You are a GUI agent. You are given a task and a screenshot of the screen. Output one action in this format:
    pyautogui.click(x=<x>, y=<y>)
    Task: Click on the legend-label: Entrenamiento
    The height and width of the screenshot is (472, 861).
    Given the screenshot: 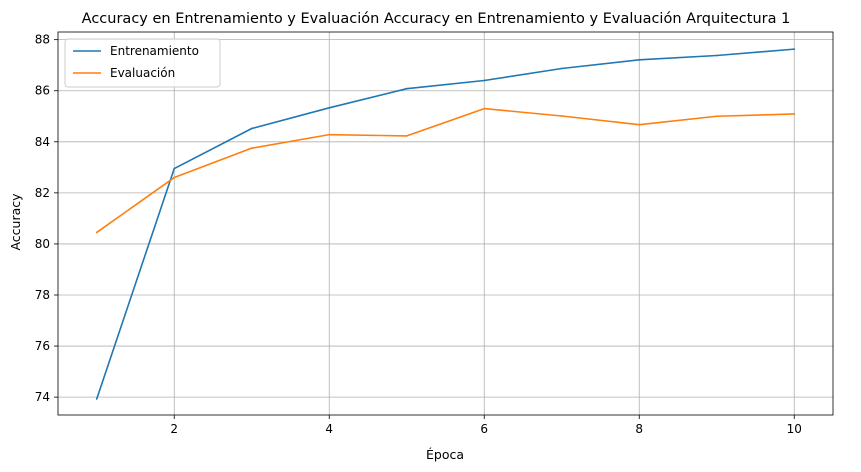 What is the action you would take?
    pyautogui.click(x=154, y=51)
    